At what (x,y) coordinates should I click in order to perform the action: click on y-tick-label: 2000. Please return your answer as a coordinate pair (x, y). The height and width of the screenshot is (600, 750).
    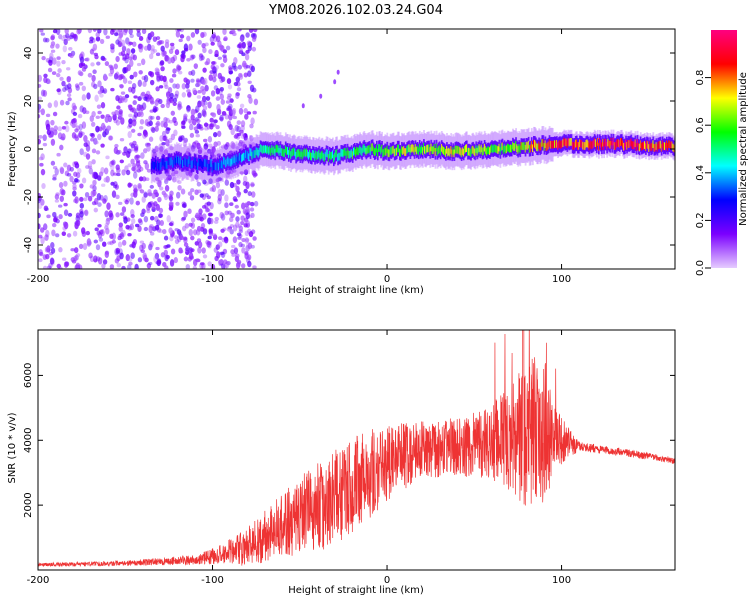
    Looking at the image, I should click on (28, 504).